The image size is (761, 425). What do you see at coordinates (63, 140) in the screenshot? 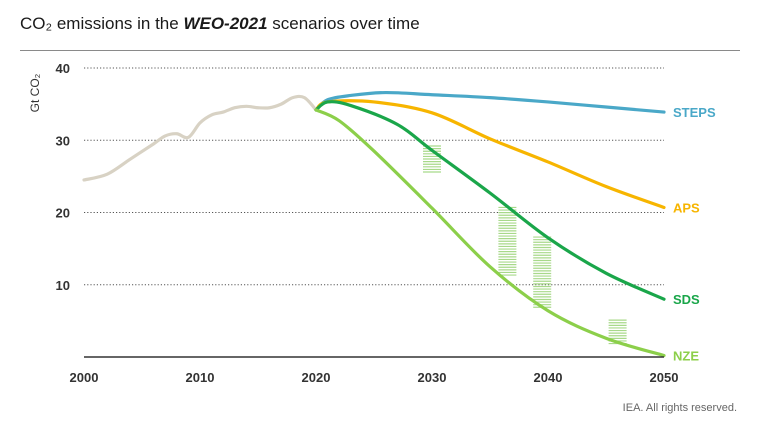
I see `y-tick-label: 30` at bounding box center [63, 140].